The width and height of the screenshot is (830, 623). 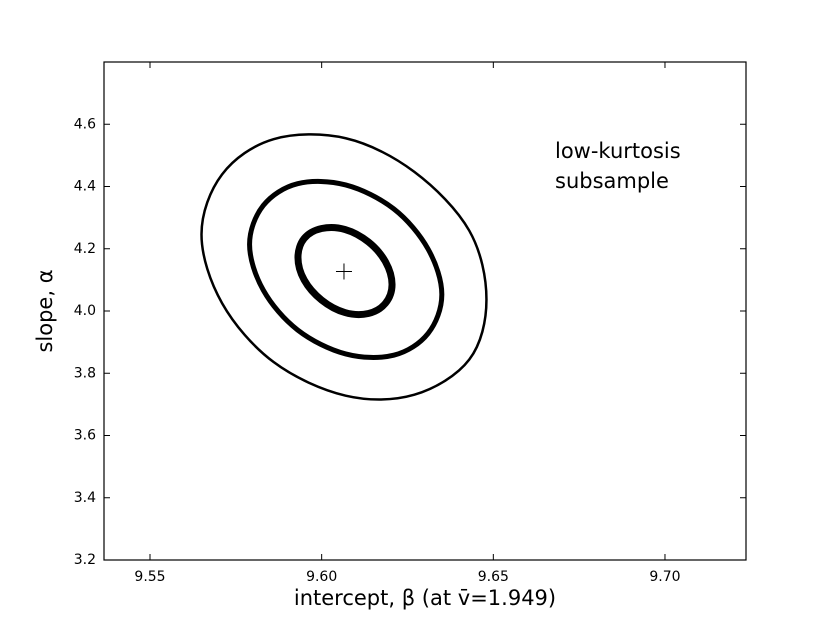 What do you see at coordinates (85, 498) in the screenshot?
I see `y-tick-label: 3.4` at bounding box center [85, 498].